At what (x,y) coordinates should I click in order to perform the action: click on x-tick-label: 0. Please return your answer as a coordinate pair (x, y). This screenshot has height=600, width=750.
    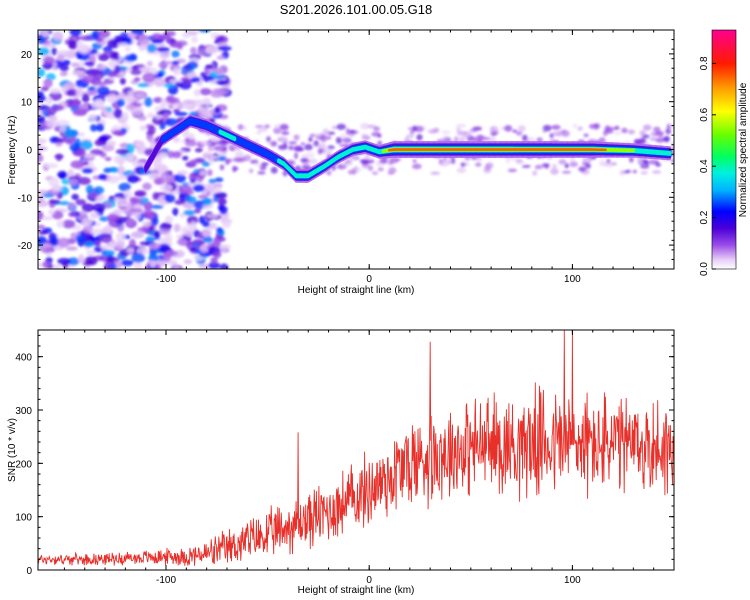
    Looking at the image, I should click on (369, 580).